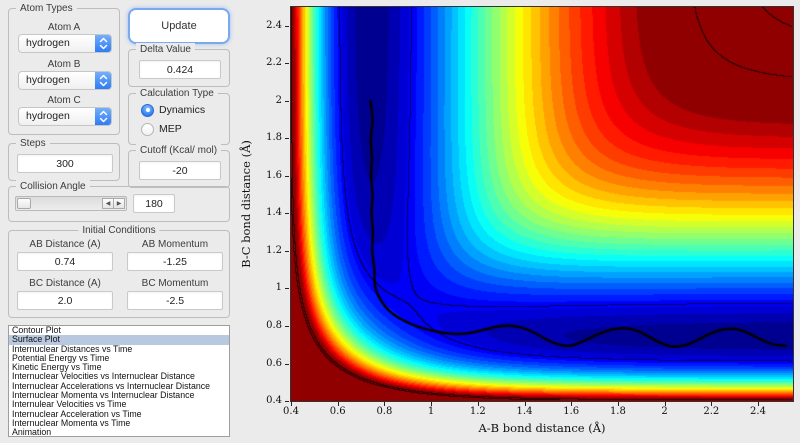 The width and height of the screenshot is (800, 443). Describe the element at coordinates (179, 150) in the screenshot. I see `panel-cutoff-title: Cutoff (Kcal/ mol)` at that location.